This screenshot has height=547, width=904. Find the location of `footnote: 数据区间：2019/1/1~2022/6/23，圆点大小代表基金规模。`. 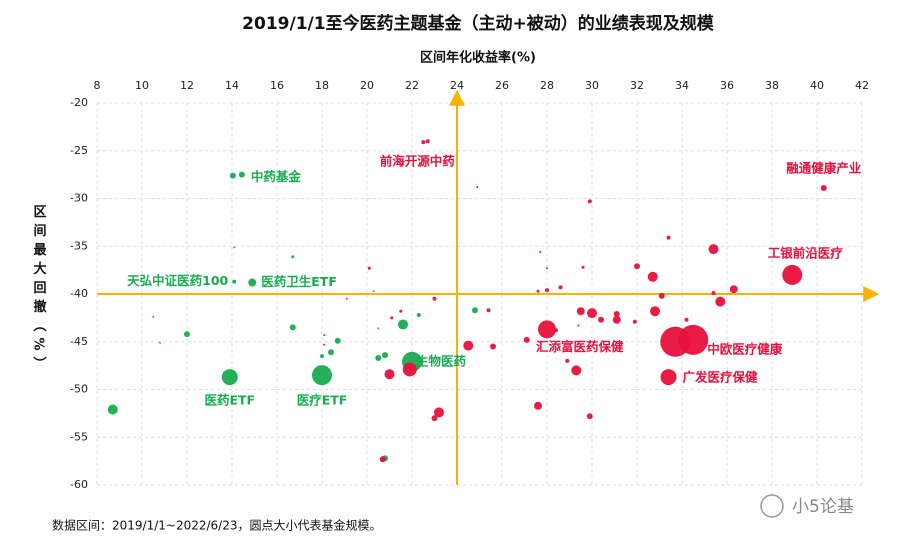

footnote: 数据区间：2019/1/1~2022/6/23，圆点大小代表基金规模。 is located at coordinates (216, 525).